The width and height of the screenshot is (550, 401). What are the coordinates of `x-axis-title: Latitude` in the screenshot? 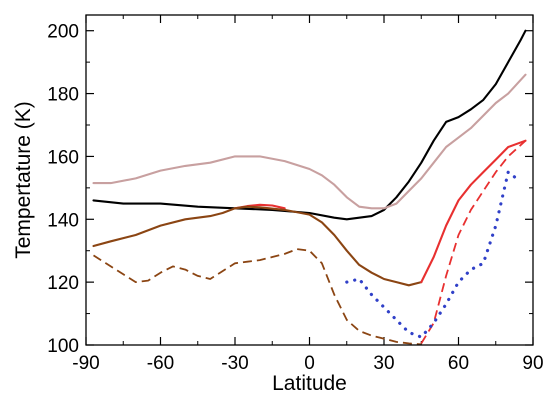 It's located at (309, 383).